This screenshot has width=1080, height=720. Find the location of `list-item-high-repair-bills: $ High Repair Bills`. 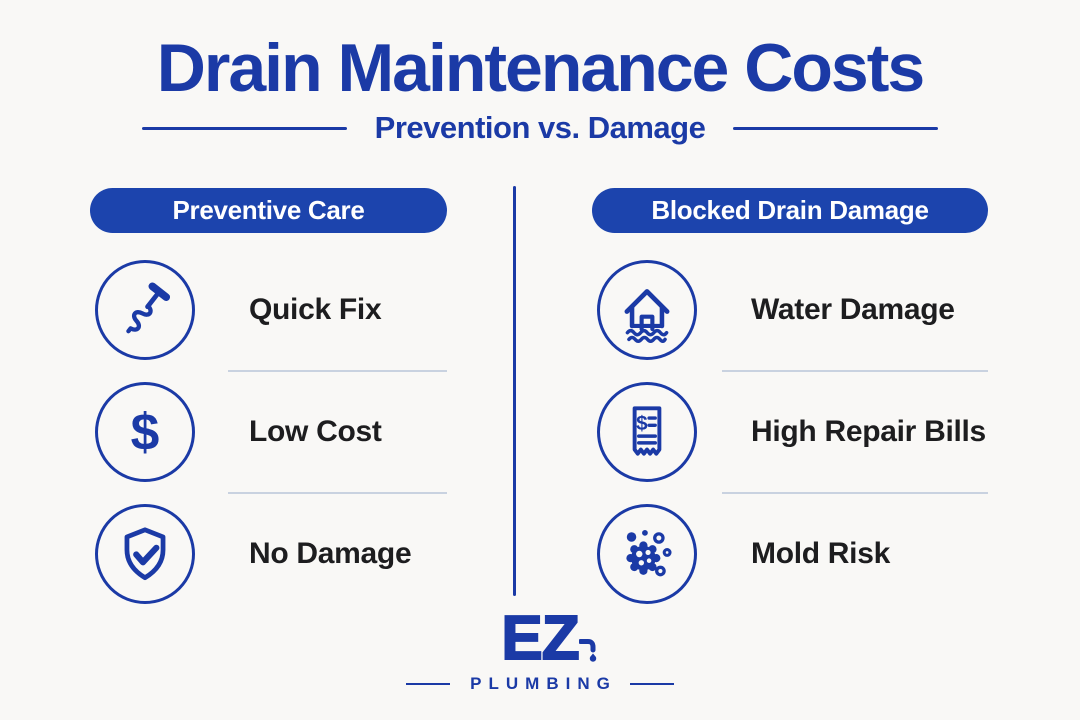

list-item-high-repair-bills: $ High Repair Bills is located at coordinates (790, 432).